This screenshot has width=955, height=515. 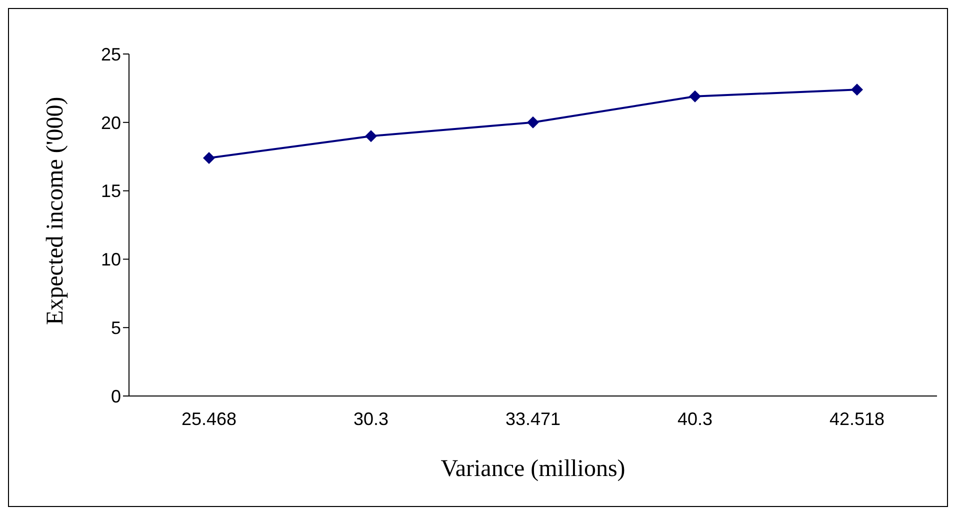 I want to click on y-tick-label: 0, so click(x=115, y=396).